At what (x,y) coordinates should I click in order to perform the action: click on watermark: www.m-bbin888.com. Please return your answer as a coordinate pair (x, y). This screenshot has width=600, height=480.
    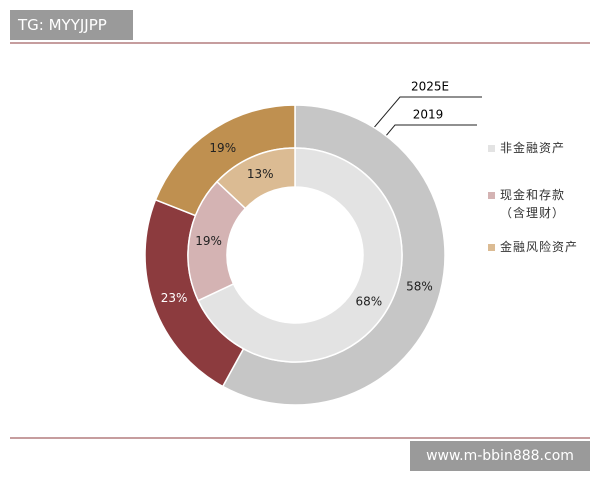
    Looking at the image, I should click on (500, 456).